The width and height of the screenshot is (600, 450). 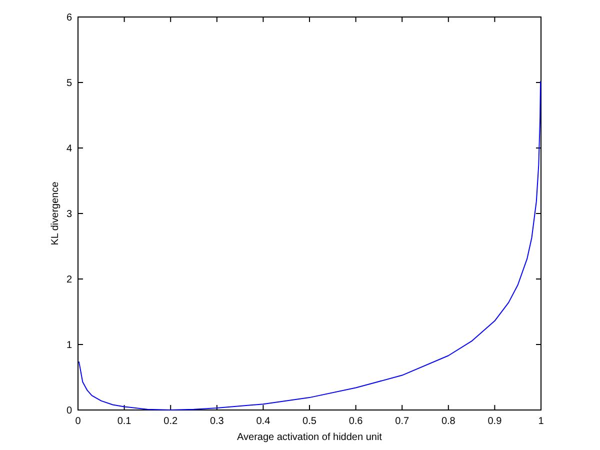 What do you see at coordinates (402, 421) in the screenshot?
I see `x-tick-label: 0.7` at bounding box center [402, 421].